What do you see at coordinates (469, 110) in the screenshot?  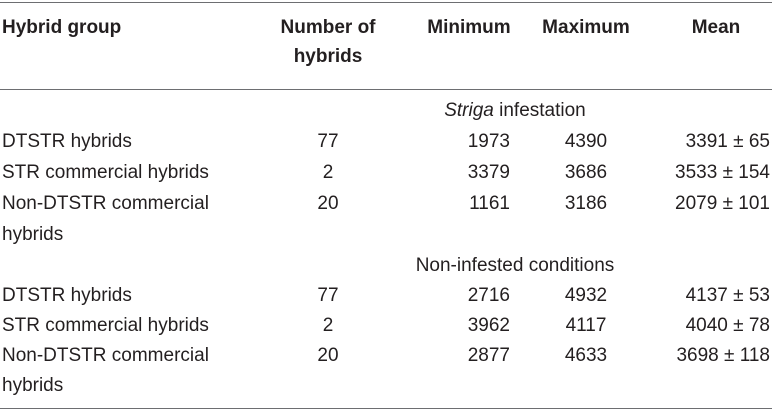 I see `section-title-italic: Striga` at bounding box center [469, 110].